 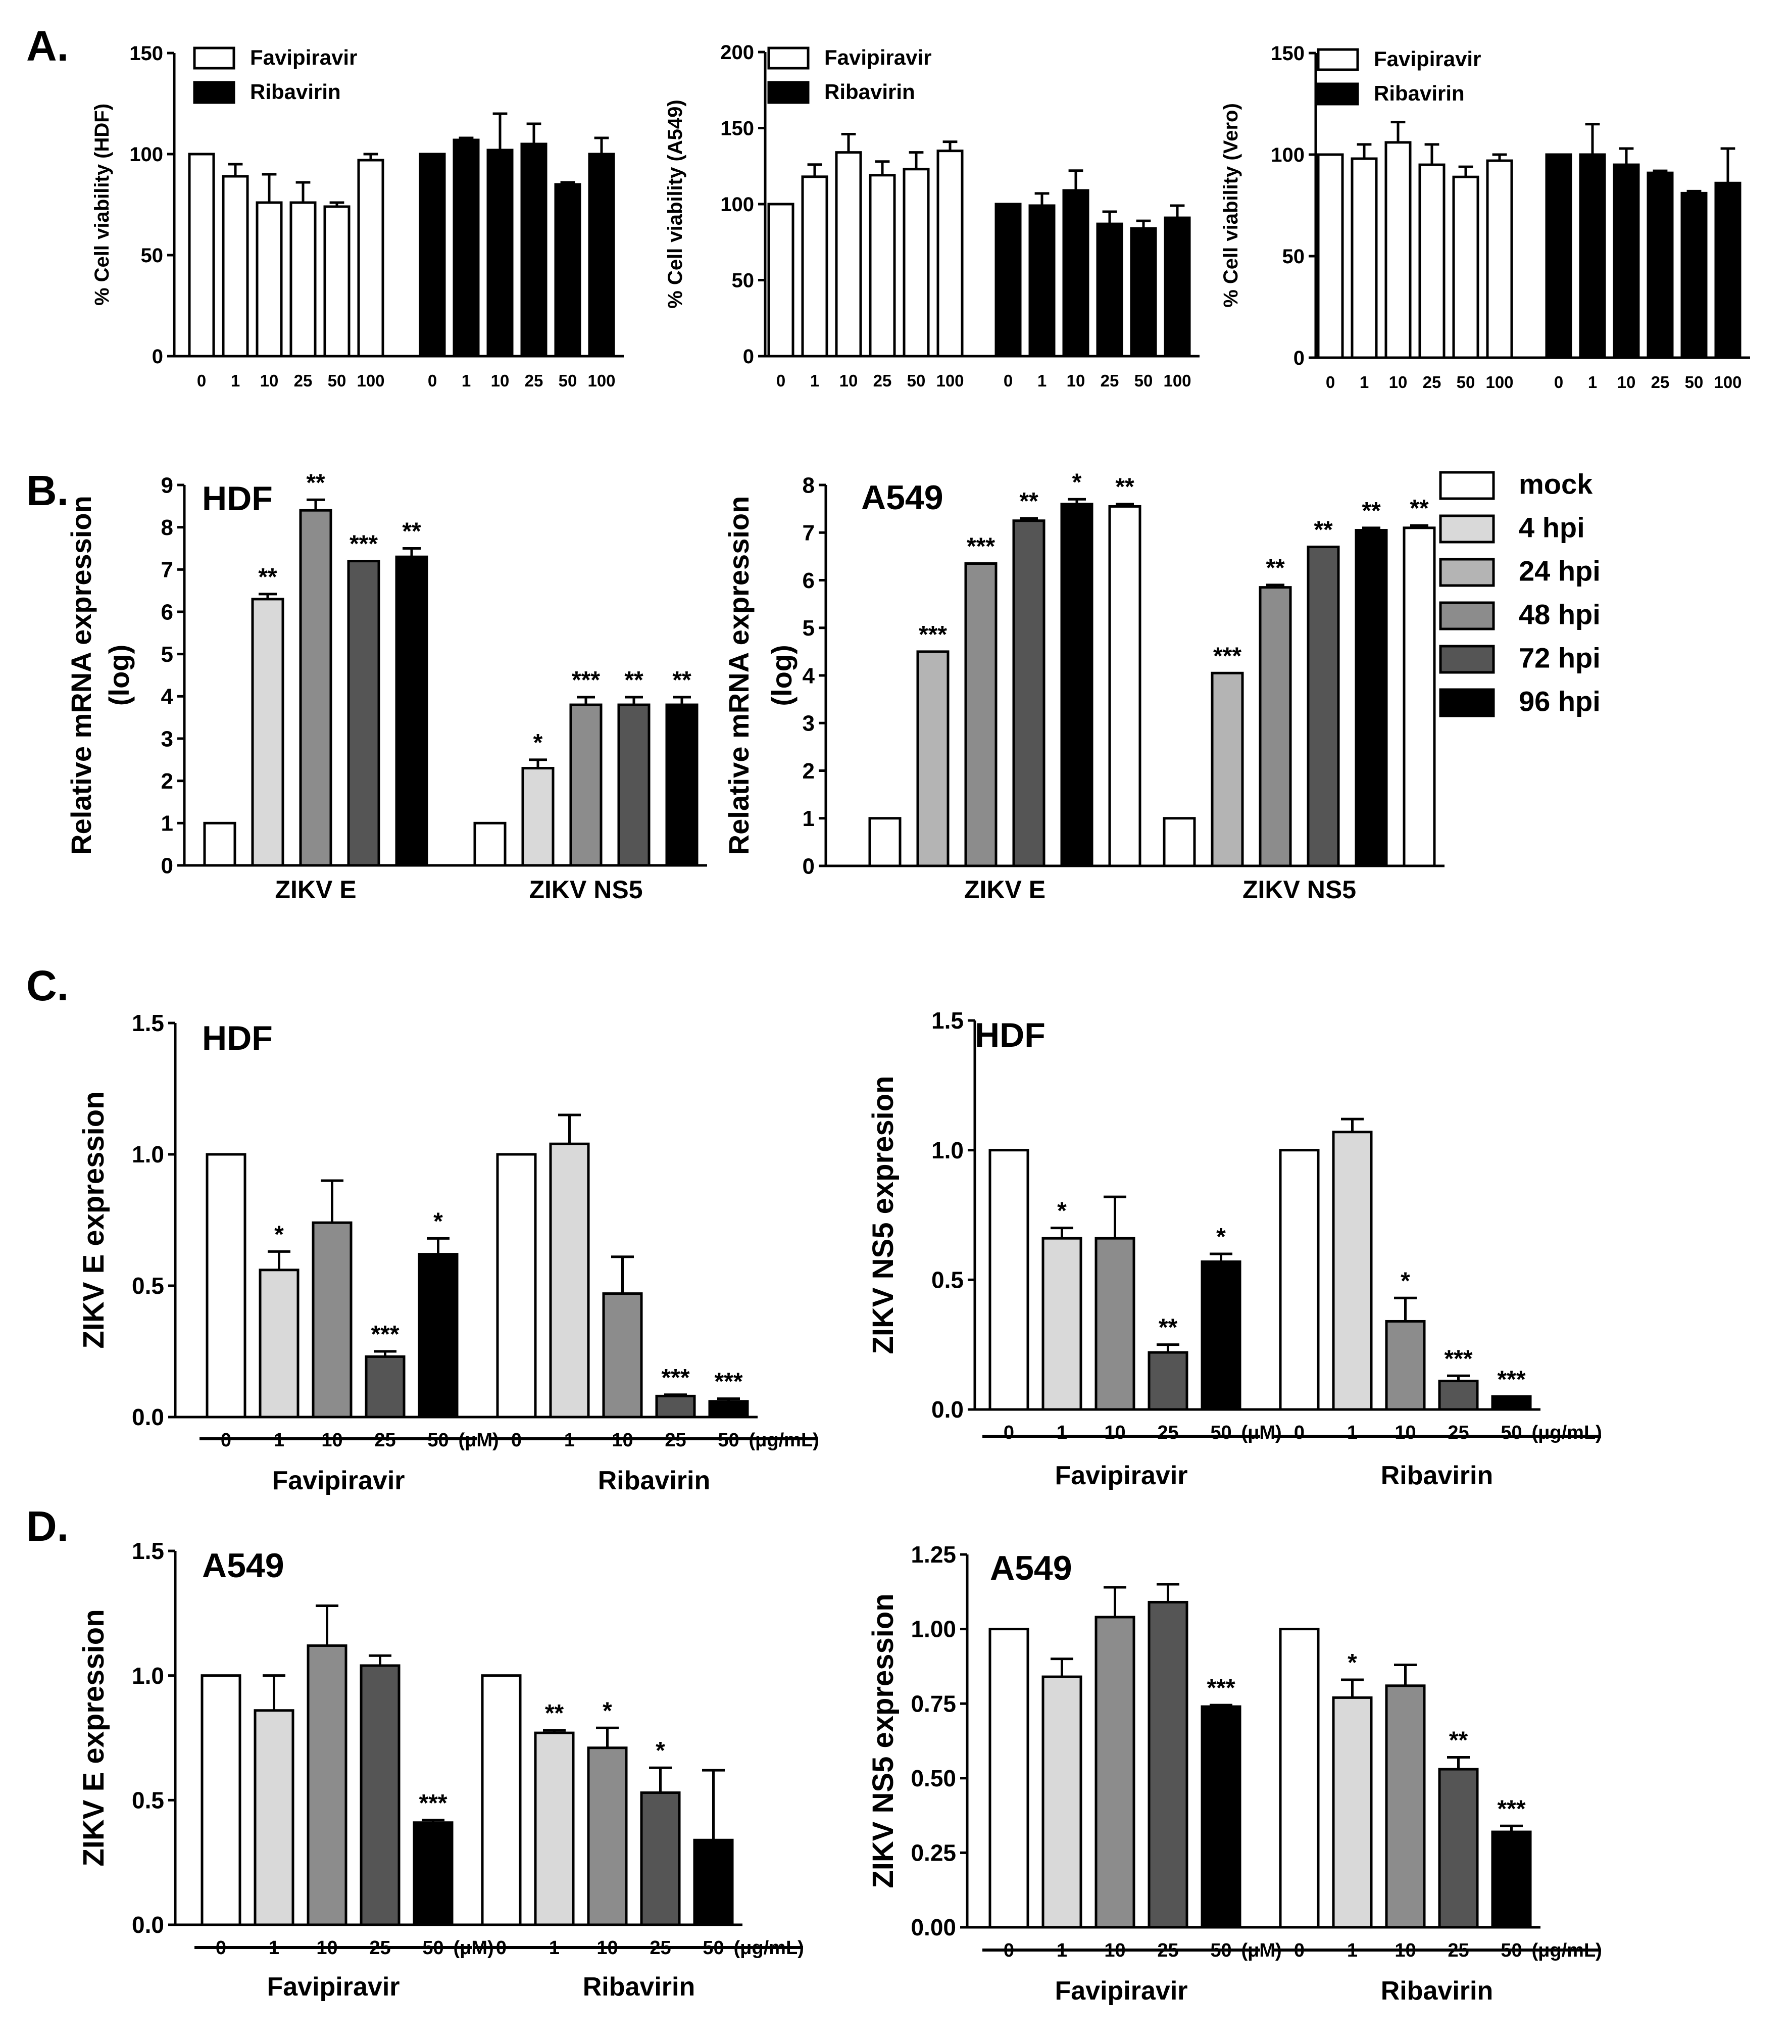 I want to click on y-tick-label: 1.5, so click(x=947, y=1020).